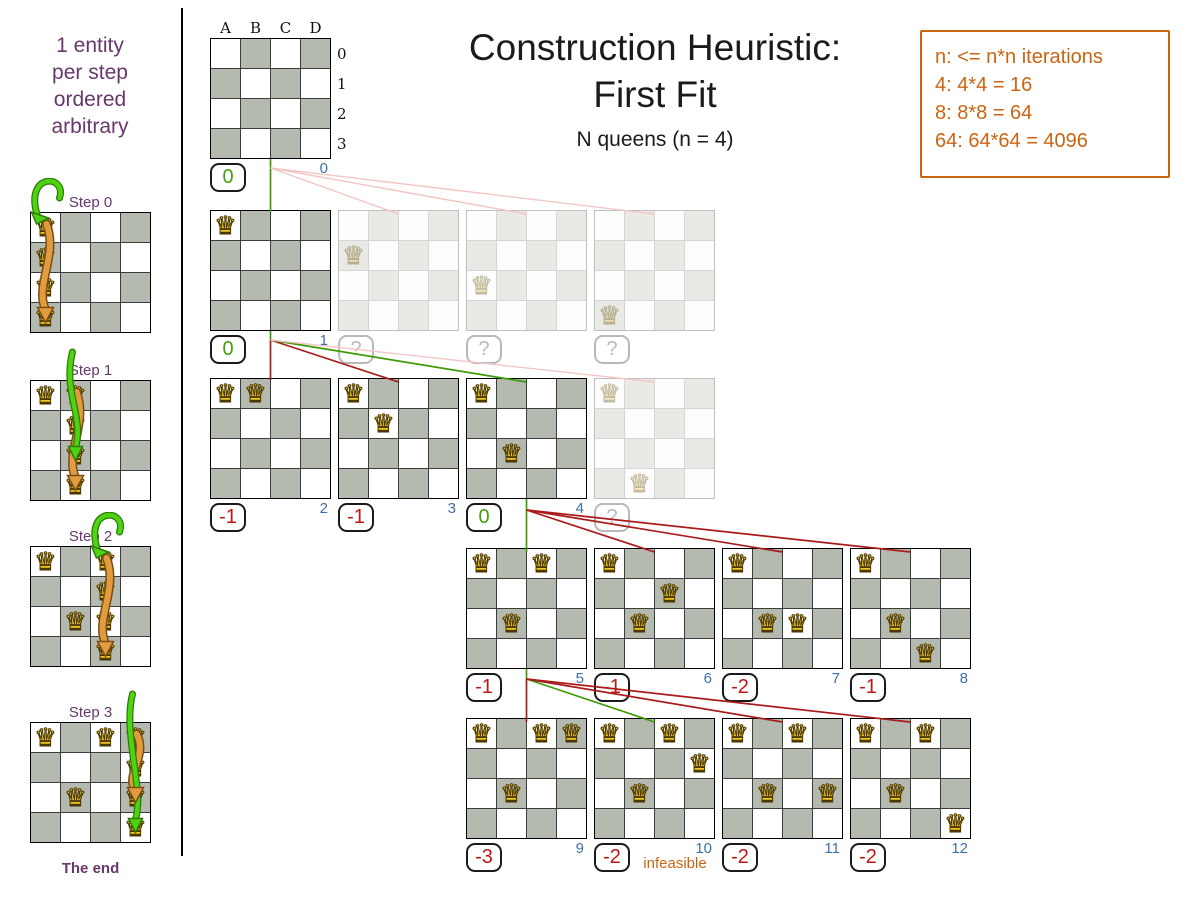 The height and width of the screenshot is (900, 1200). What do you see at coordinates (182, 432) in the screenshot?
I see `vertical-divider` at bounding box center [182, 432].